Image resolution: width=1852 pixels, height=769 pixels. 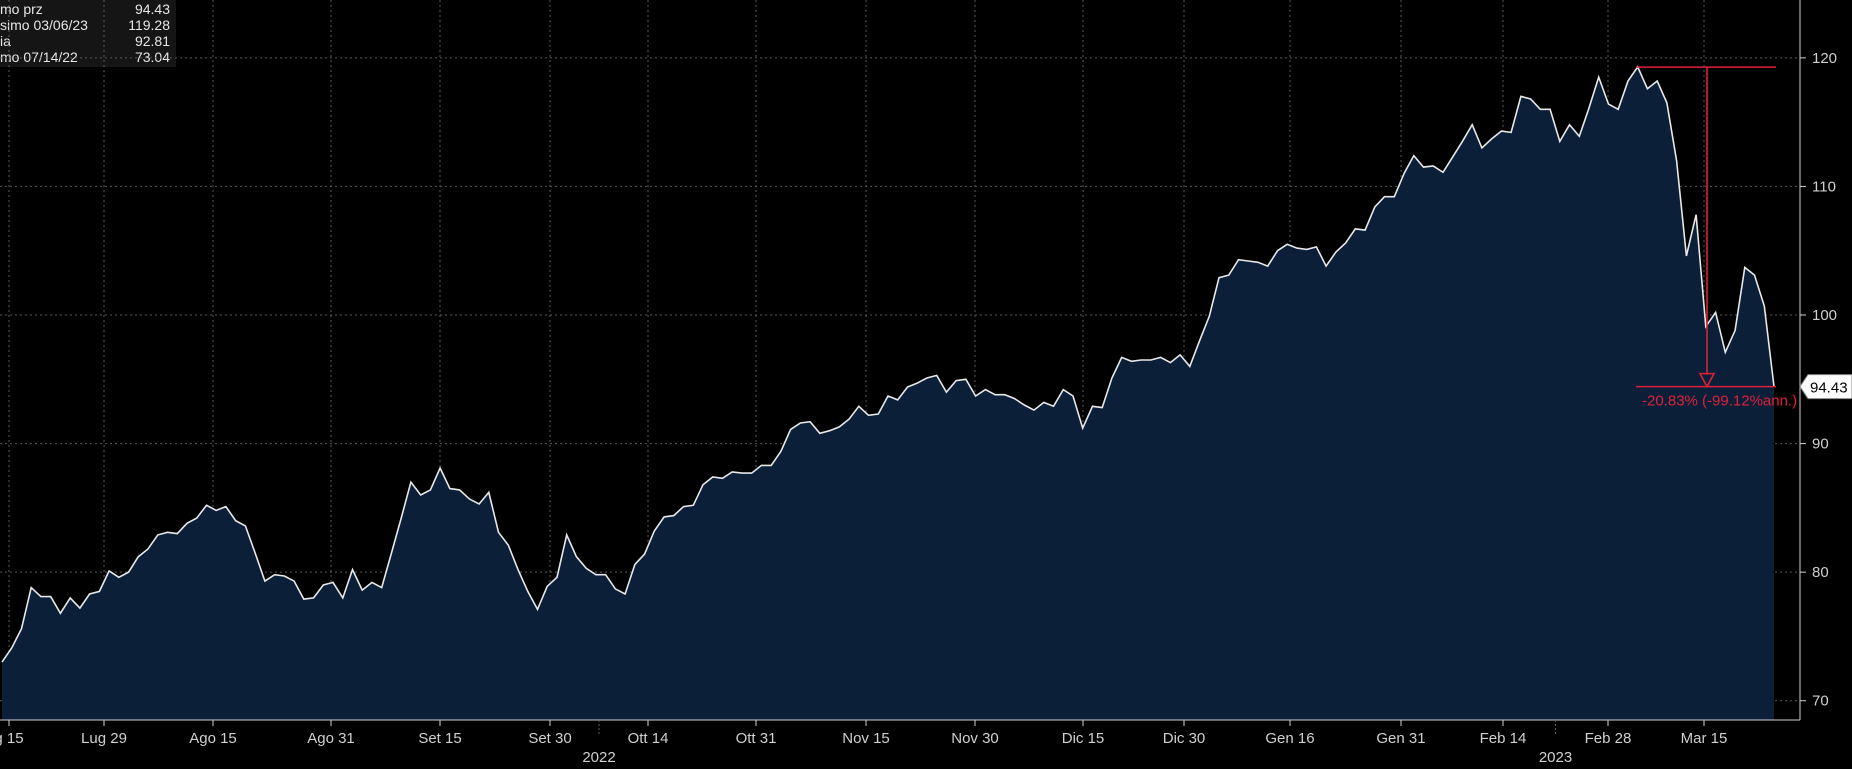 I want to click on legend-value: 73.04, so click(x=152, y=57).